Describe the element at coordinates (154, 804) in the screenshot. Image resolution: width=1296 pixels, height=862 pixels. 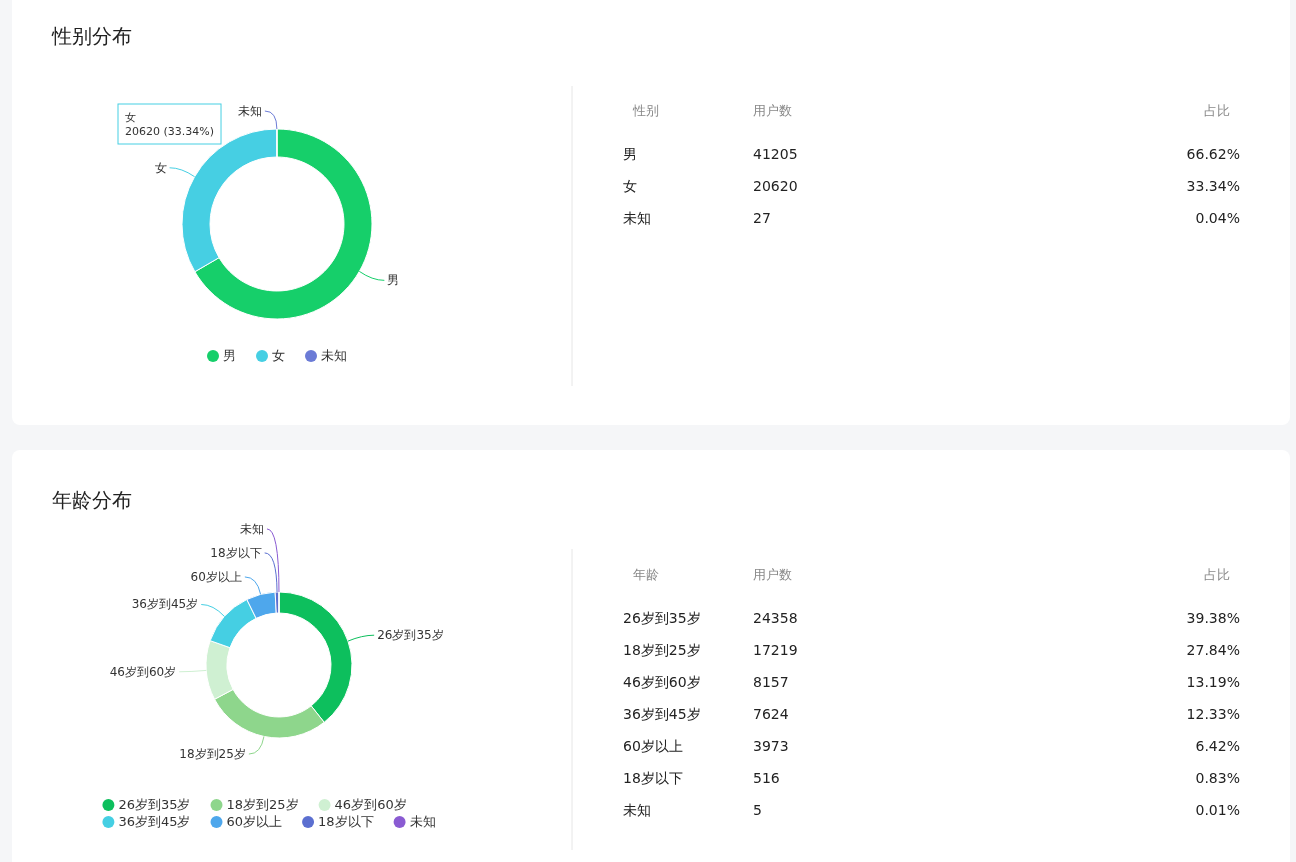
I see `legend-label: 26岁到35岁` at that location.